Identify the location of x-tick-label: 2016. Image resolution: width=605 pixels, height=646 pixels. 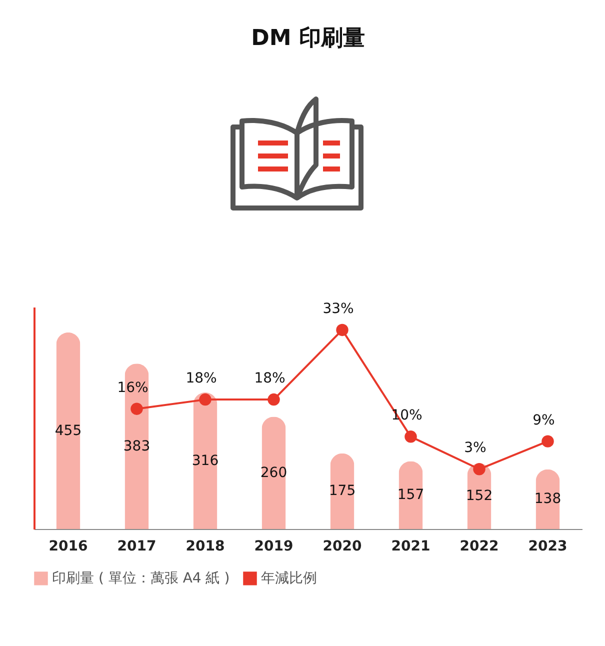
(68, 546).